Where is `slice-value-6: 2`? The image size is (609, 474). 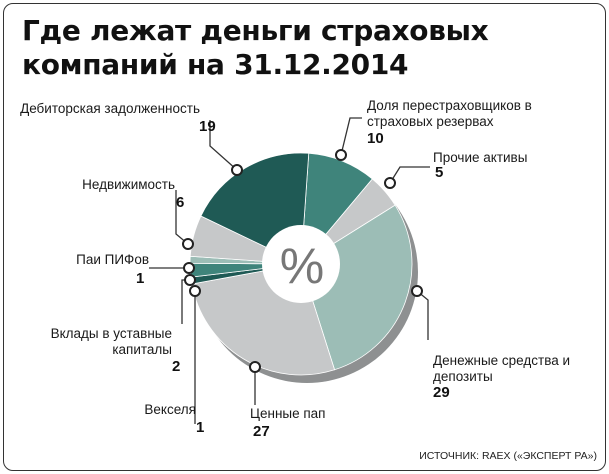 slice-value-6: 2 is located at coordinates (176, 366).